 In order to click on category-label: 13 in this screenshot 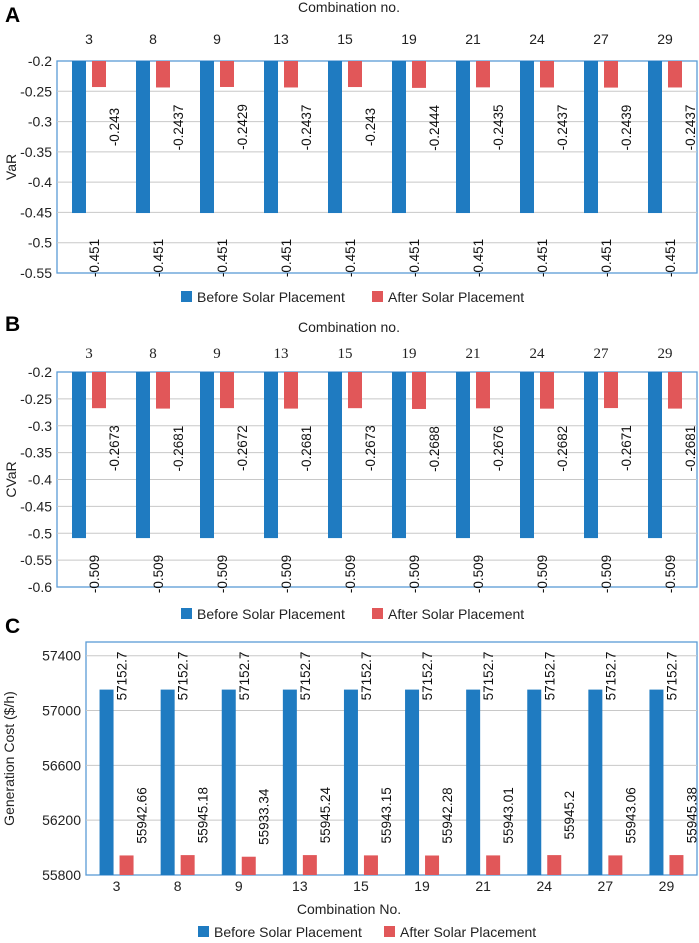, I will do `click(281, 354)`.